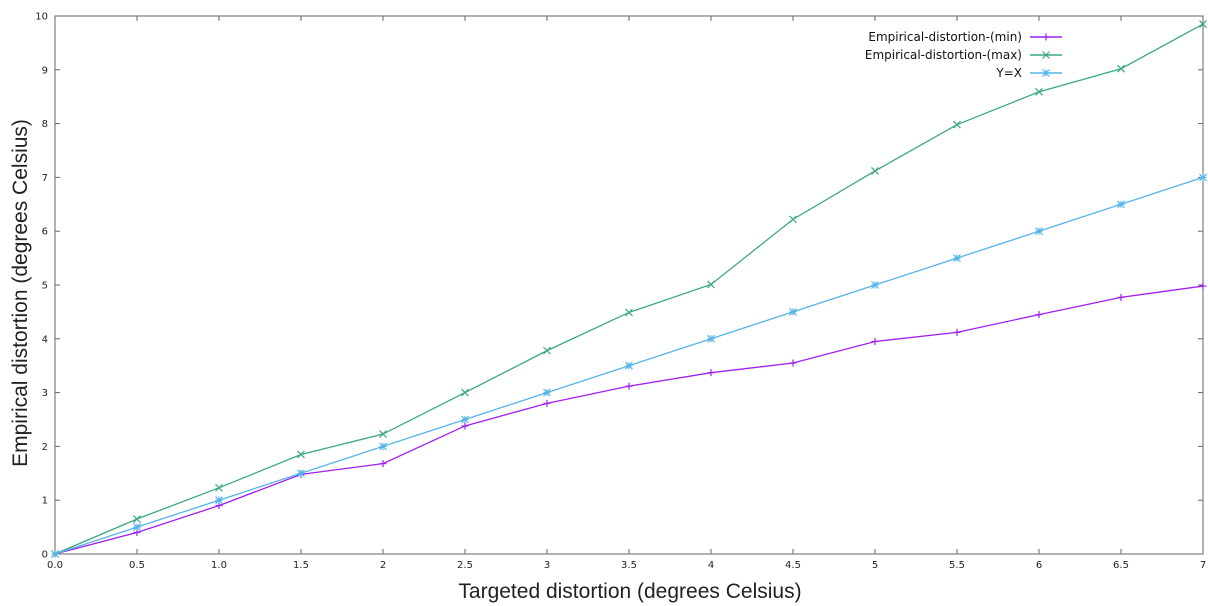 The width and height of the screenshot is (1208, 606). What do you see at coordinates (45, 178) in the screenshot?
I see `y-tick-label: 7` at bounding box center [45, 178].